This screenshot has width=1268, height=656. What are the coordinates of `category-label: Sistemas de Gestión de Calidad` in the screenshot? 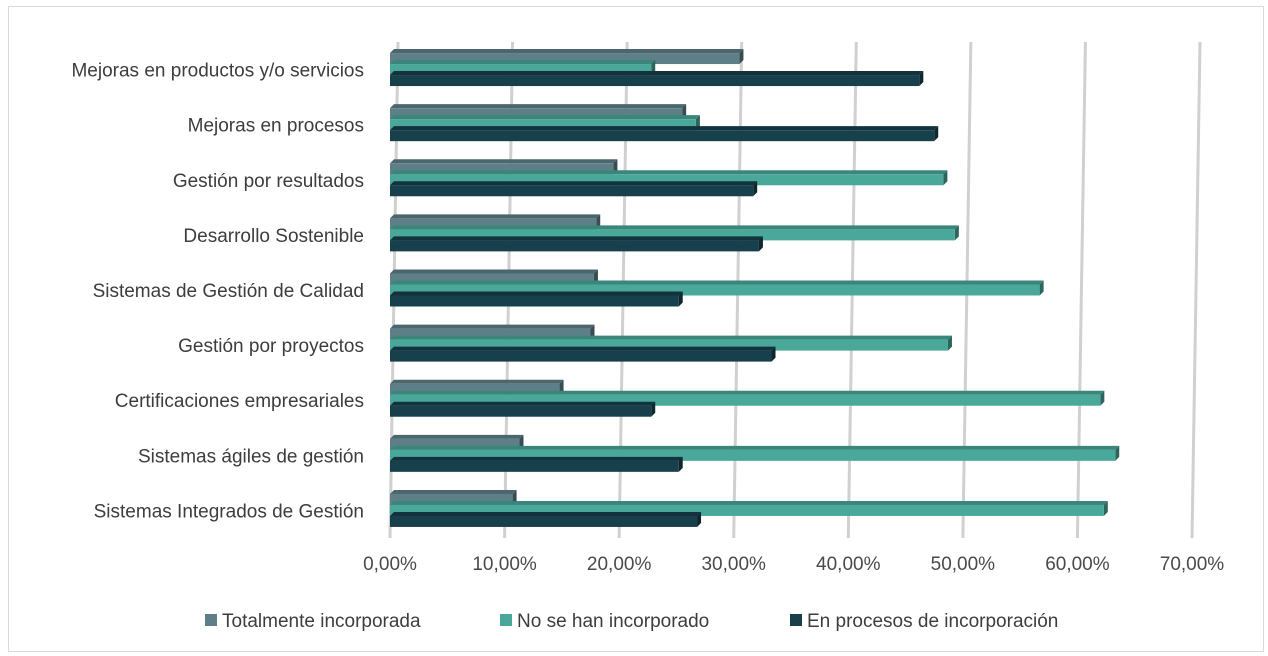 It's located at (228, 291).